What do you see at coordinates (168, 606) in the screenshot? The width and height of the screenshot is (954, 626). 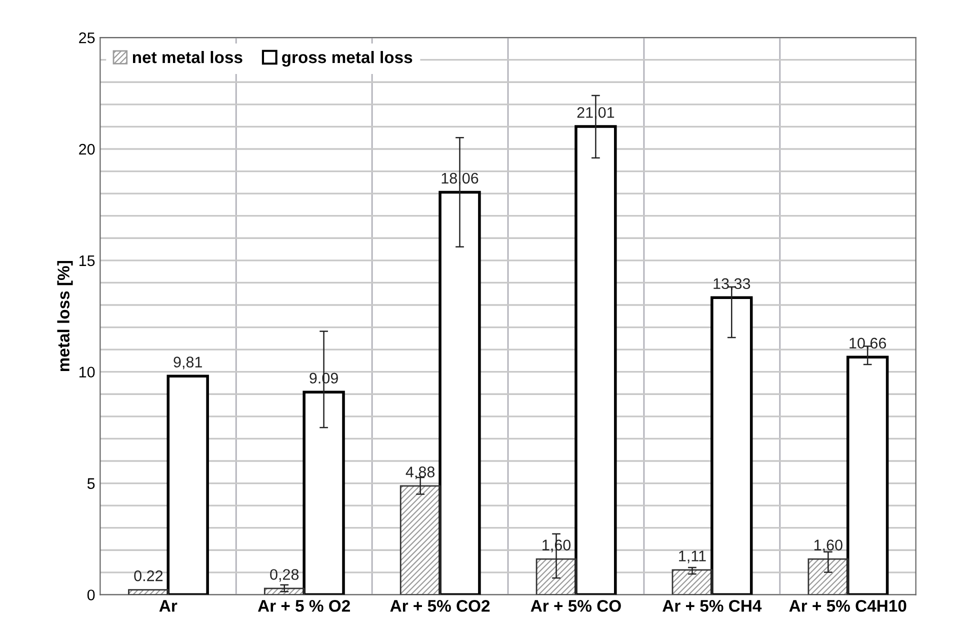 I see `x-tick-label: Ar` at bounding box center [168, 606].